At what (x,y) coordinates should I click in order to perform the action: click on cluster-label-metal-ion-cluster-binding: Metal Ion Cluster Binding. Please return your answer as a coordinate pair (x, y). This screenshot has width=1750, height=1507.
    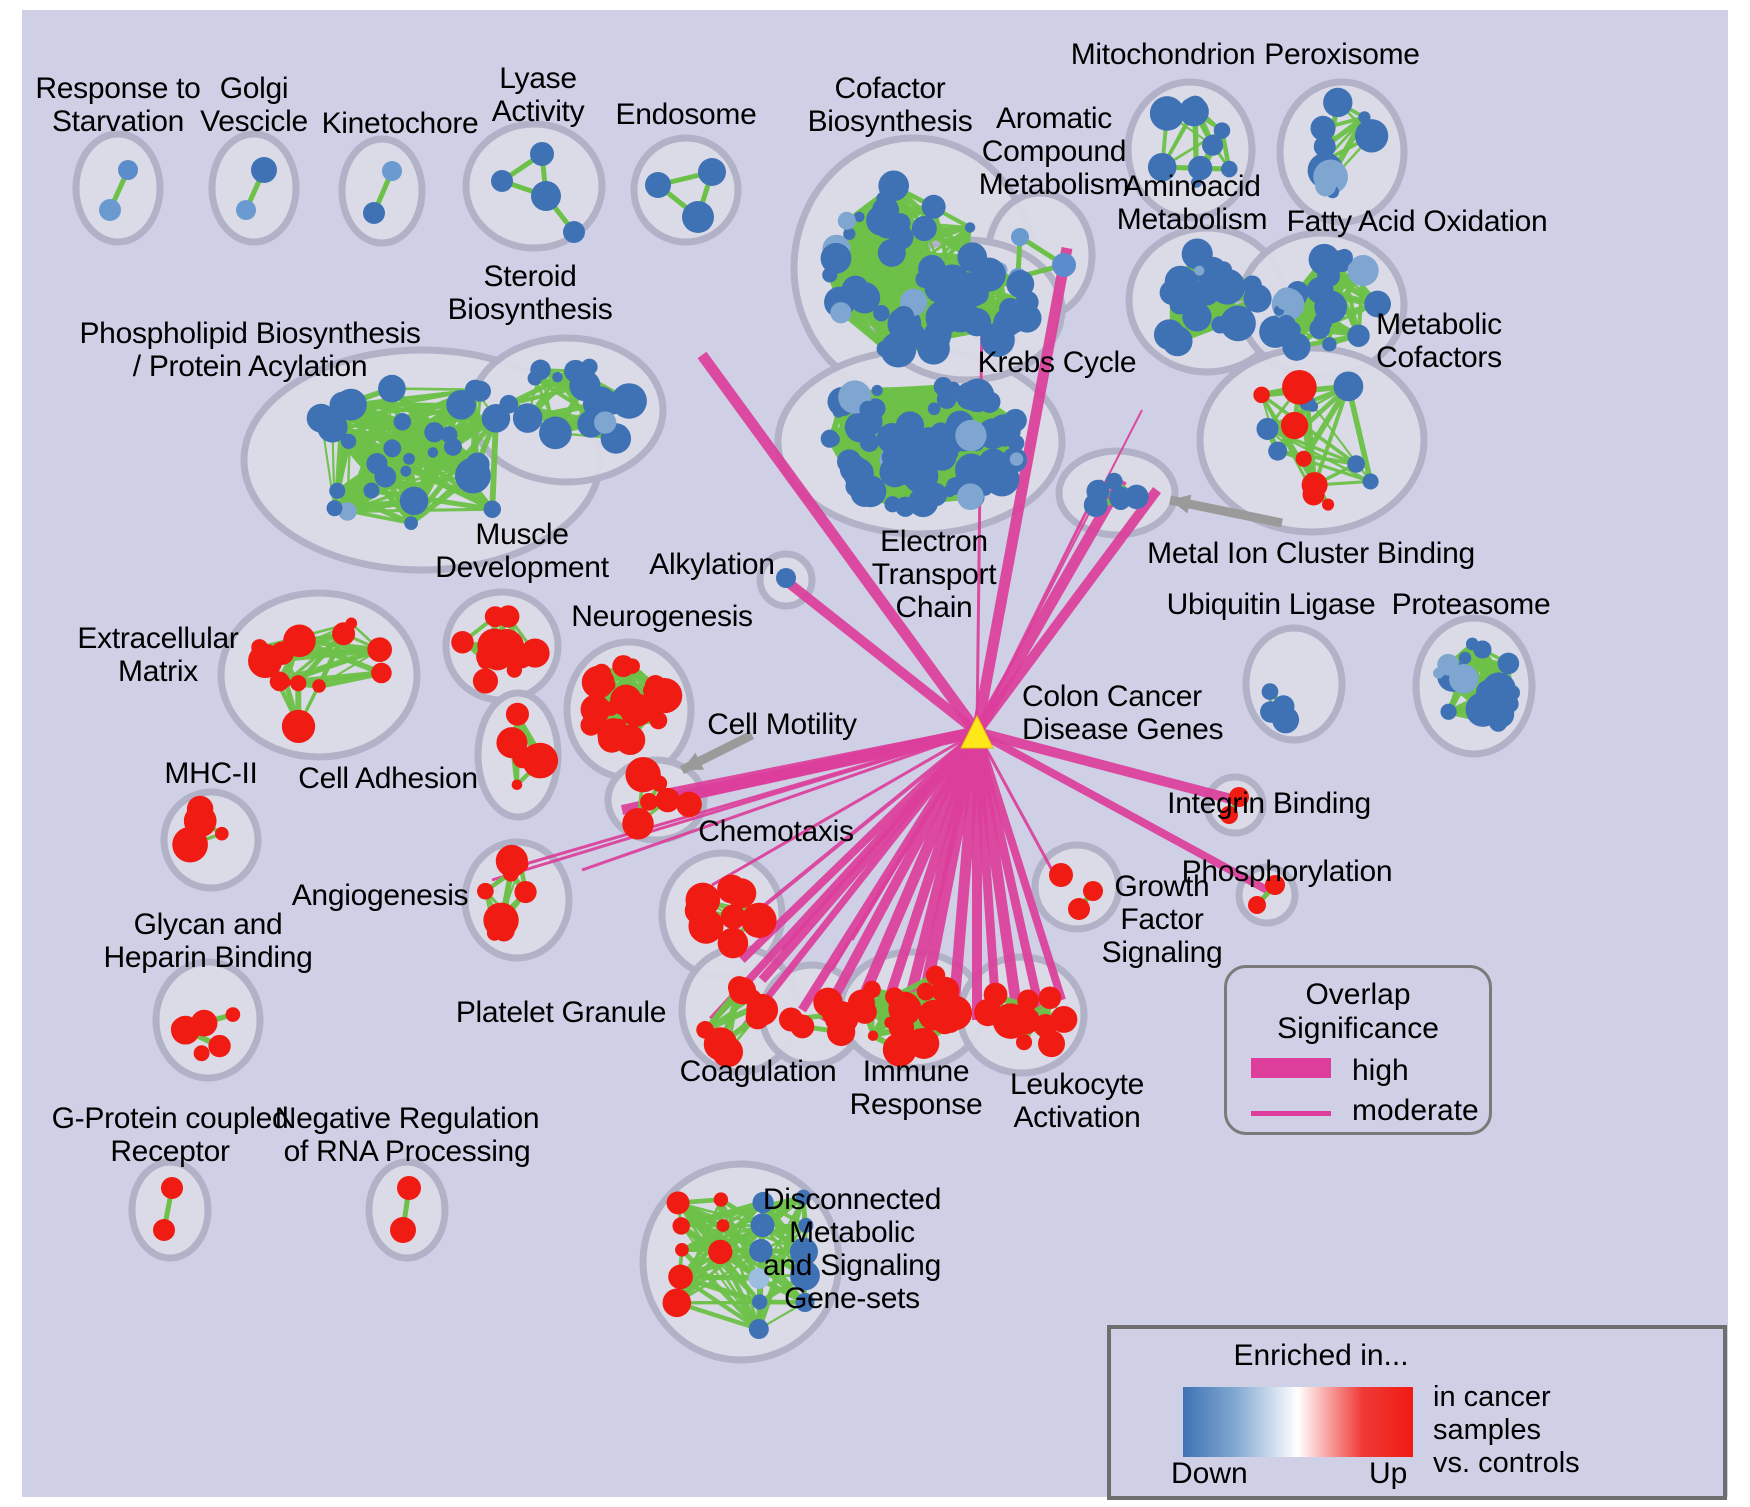
    Looking at the image, I should click on (1311, 553).